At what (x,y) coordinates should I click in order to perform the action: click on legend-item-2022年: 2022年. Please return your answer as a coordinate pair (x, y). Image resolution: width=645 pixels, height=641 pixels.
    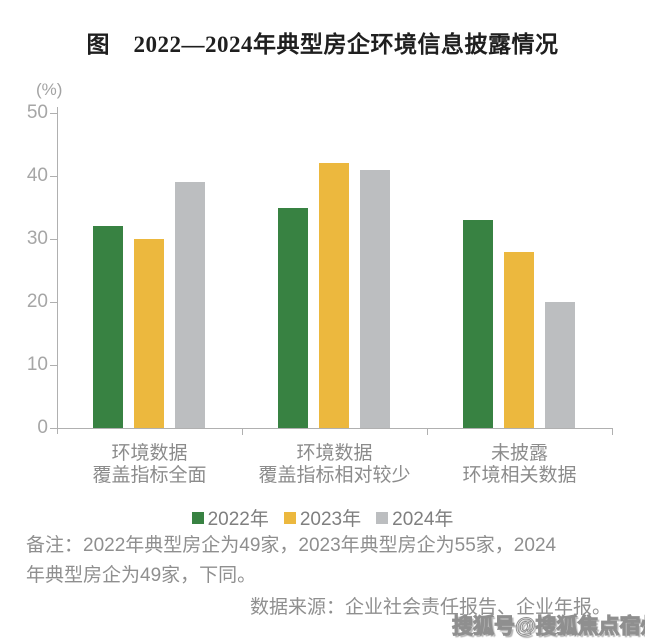
    Looking at the image, I should click on (230, 517).